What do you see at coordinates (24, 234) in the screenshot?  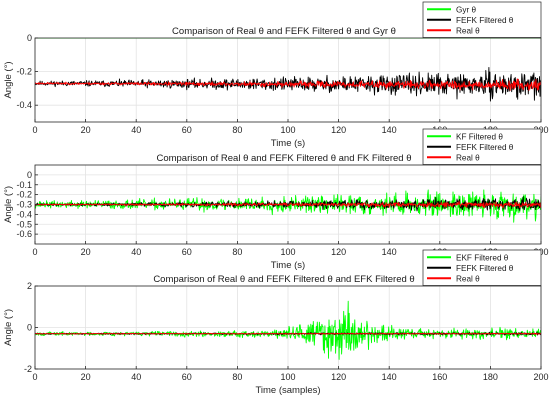 I see `y-tick-label: -0.6` at bounding box center [24, 234].